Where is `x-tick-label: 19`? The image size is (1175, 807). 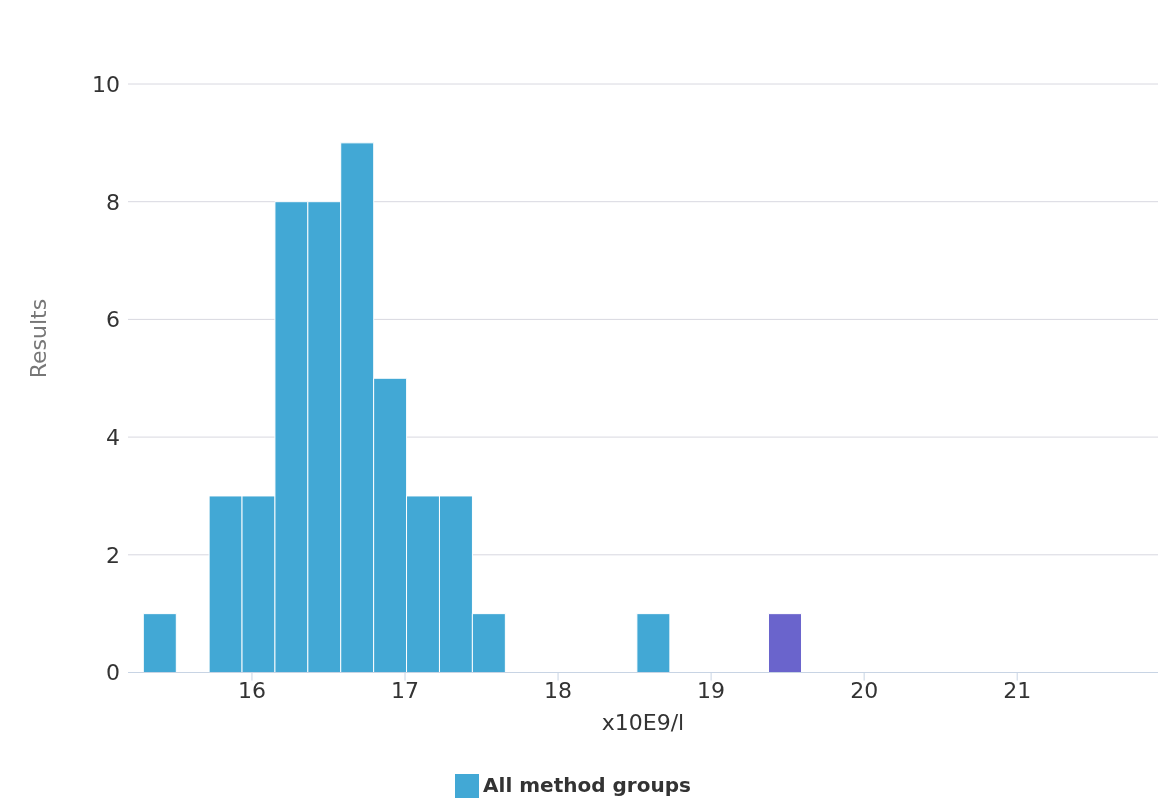
x-tick-label: 19 is located at coordinates (711, 691).